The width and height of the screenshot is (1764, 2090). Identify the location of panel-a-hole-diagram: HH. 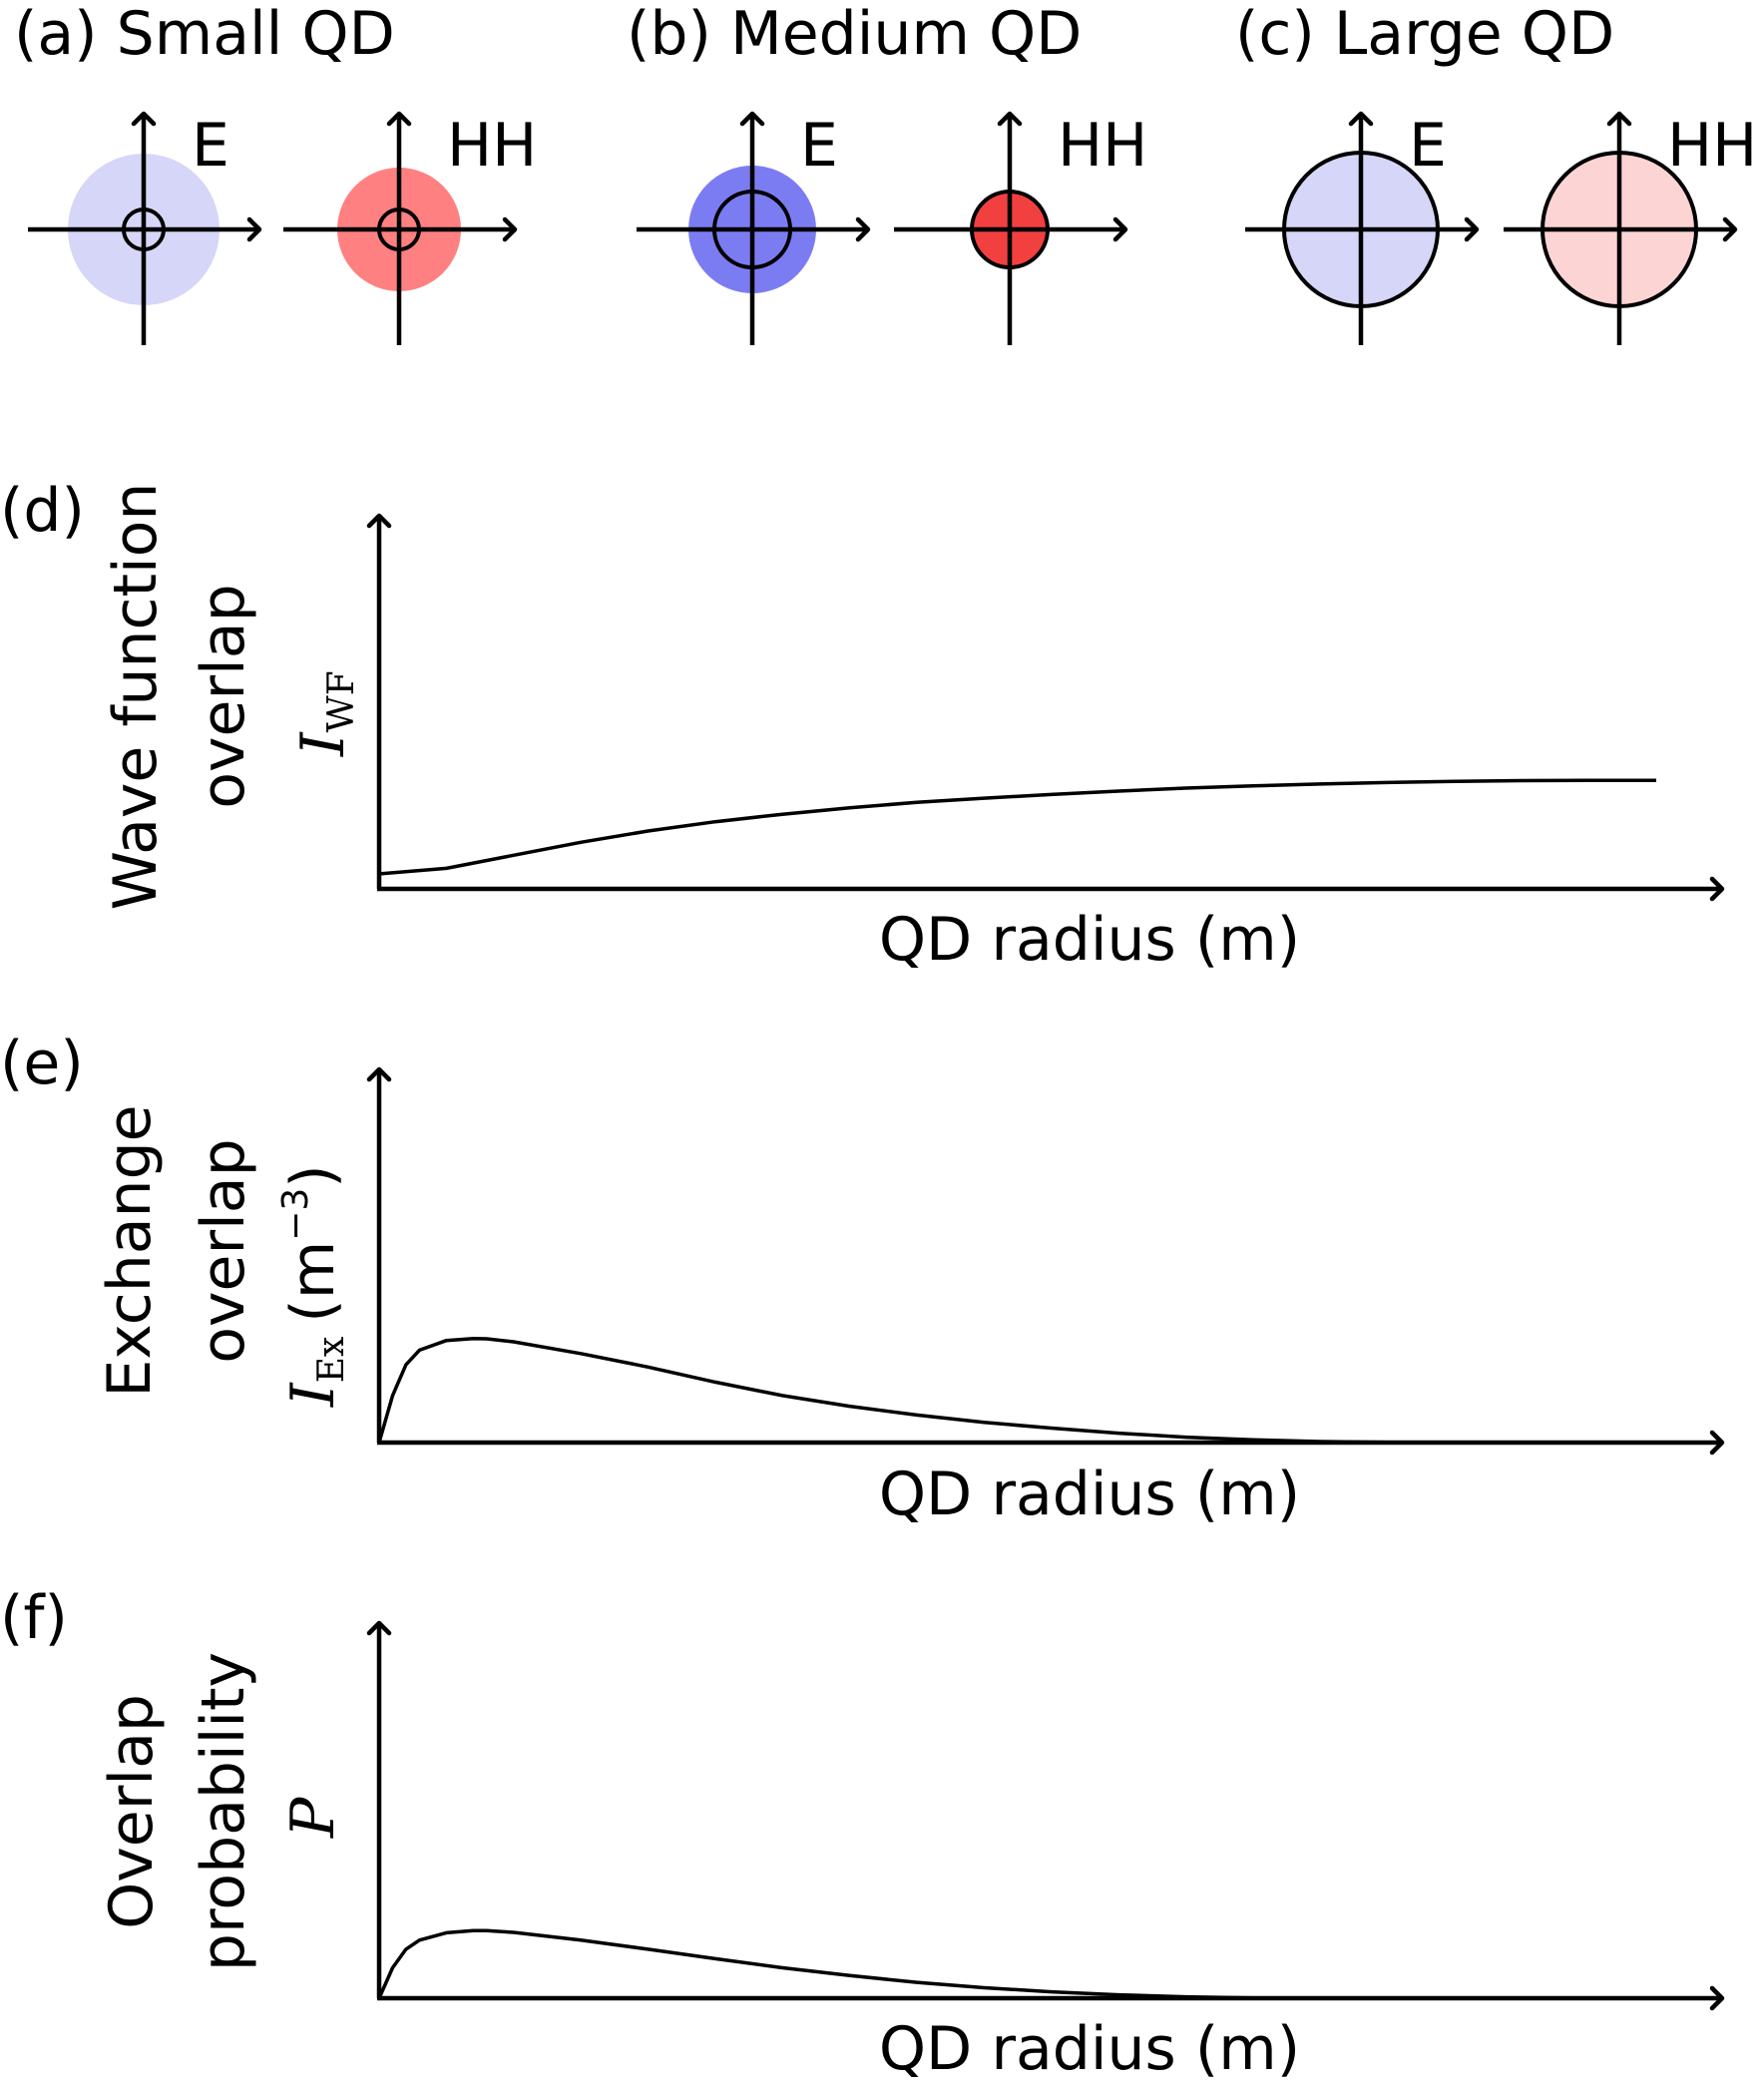
(410, 228).